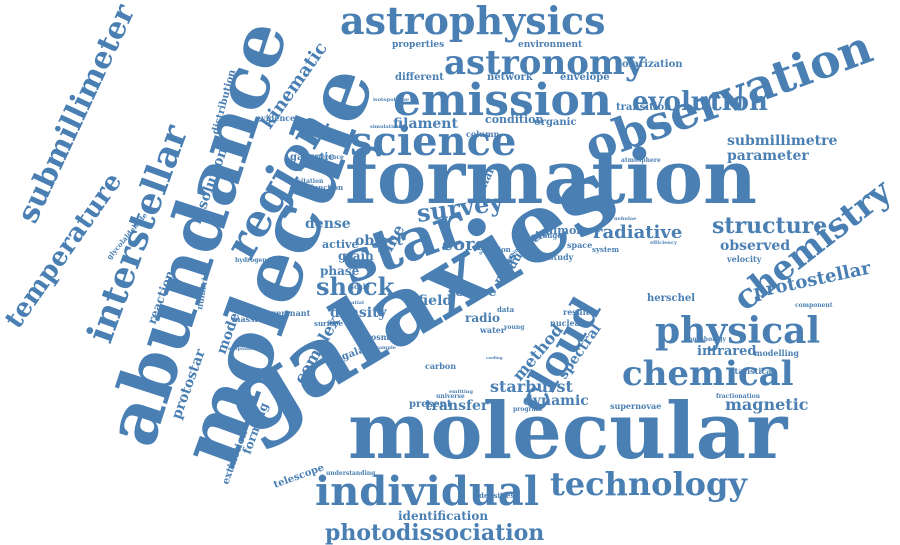 The width and height of the screenshot is (900, 545). What do you see at coordinates (755, 246) in the screenshot?
I see `word-observed: observed` at bounding box center [755, 246].